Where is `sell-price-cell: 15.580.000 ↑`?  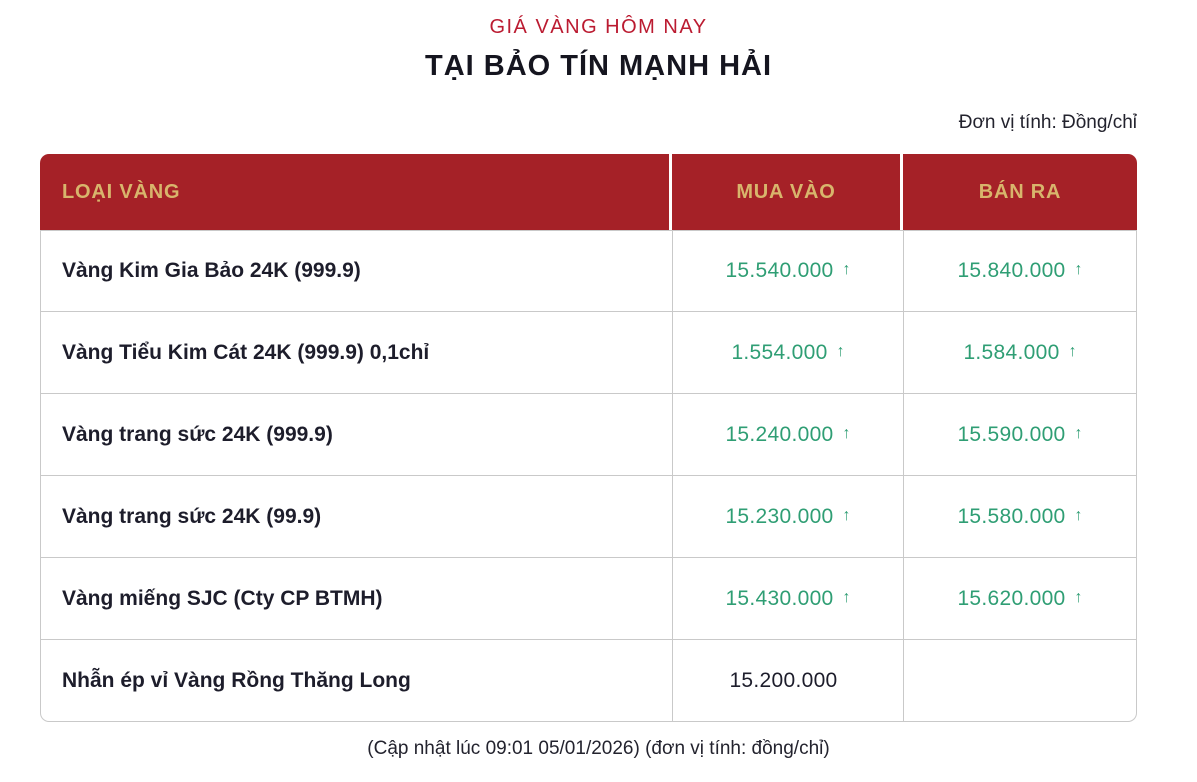 sell-price-cell: 15.580.000 ↑ is located at coordinates (1020, 517).